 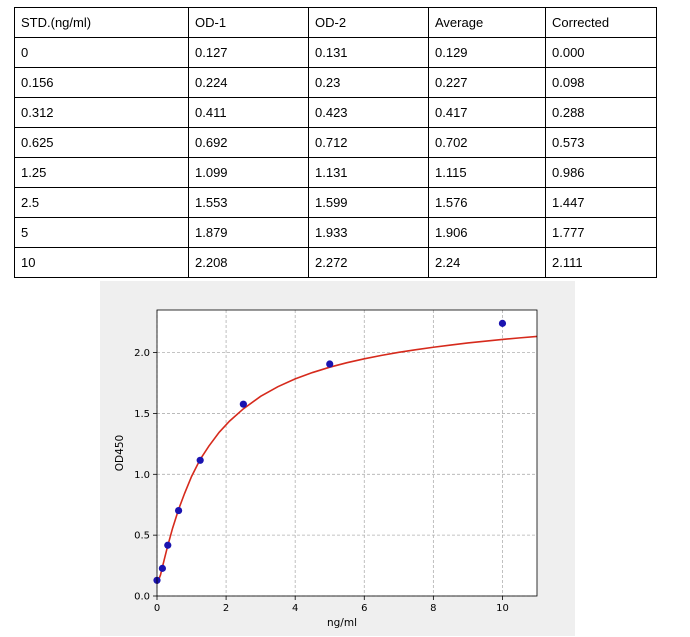 What do you see at coordinates (368, 52) in the screenshot?
I see `cell-od2: 0.131` at bounding box center [368, 52].